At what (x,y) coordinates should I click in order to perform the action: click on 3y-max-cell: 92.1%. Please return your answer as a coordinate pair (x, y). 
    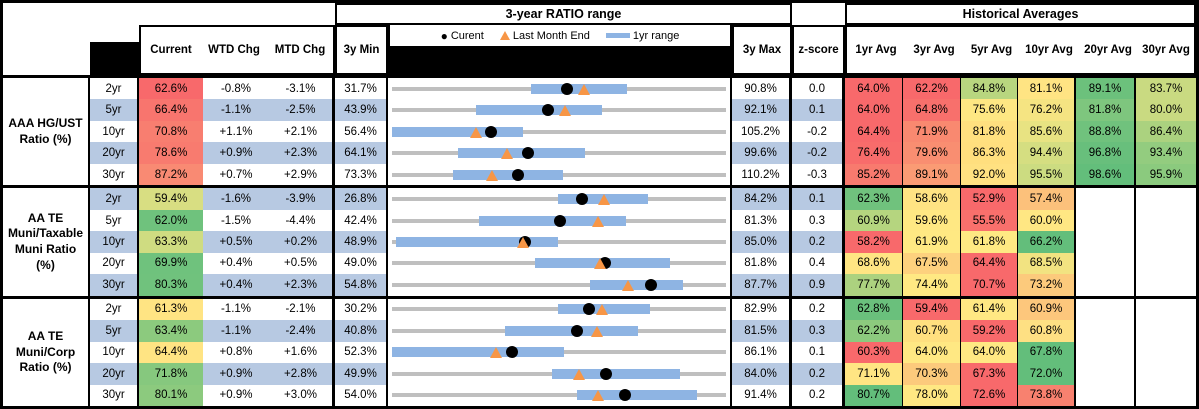
    Looking at the image, I should click on (762, 110).